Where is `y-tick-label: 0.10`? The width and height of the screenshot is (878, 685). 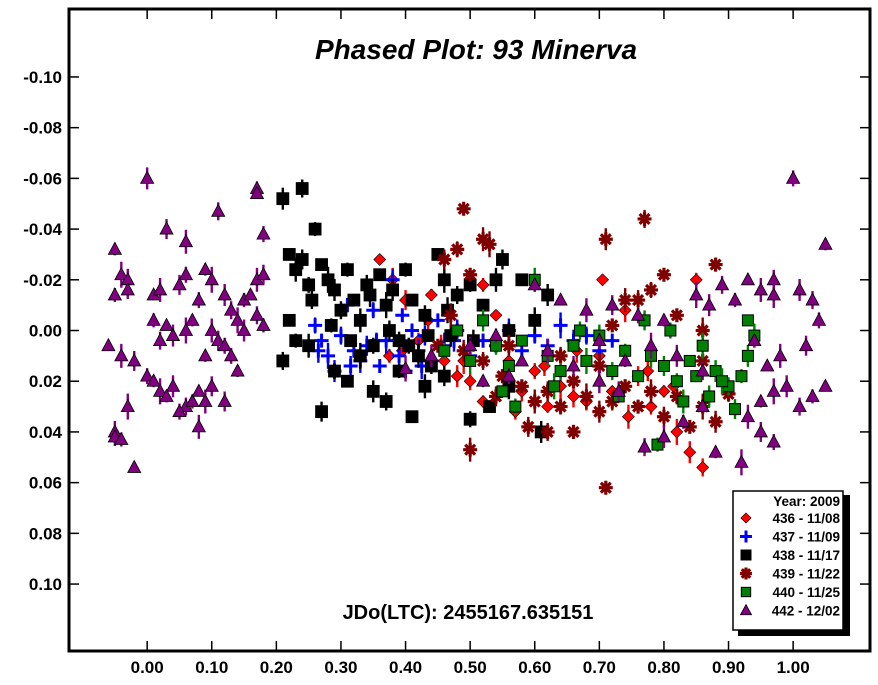
y-tick-label: 0.10 is located at coordinates (45, 584).